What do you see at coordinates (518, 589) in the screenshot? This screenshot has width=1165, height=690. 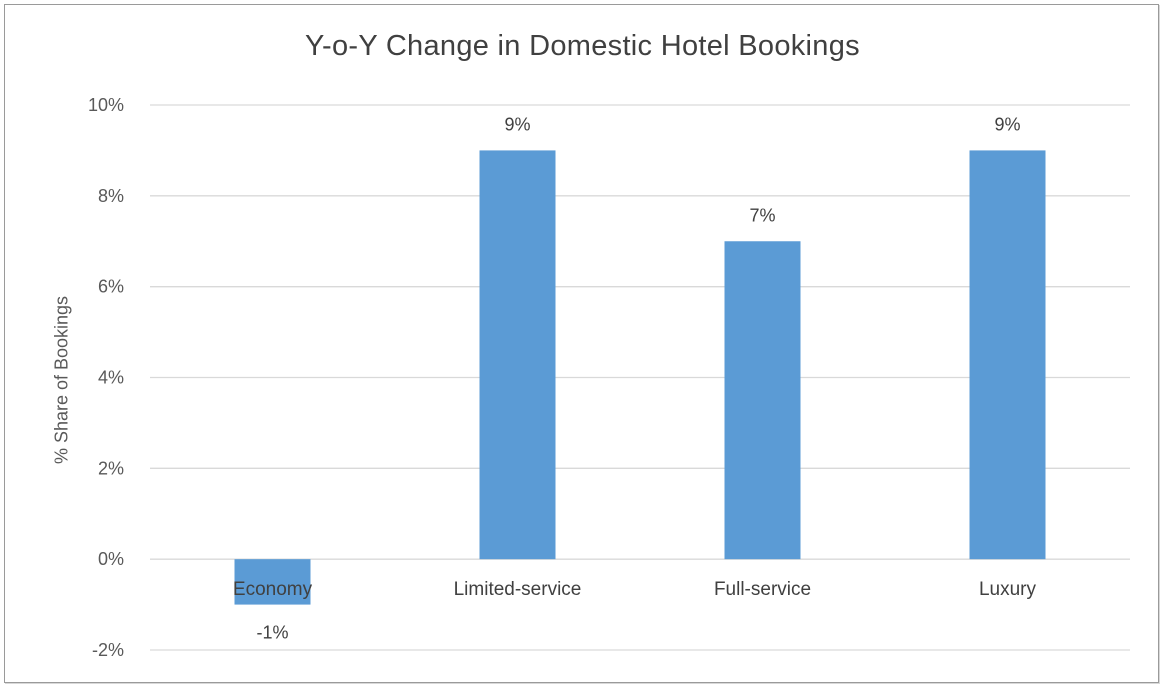 I see `category-label: Limited-service` at bounding box center [518, 589].